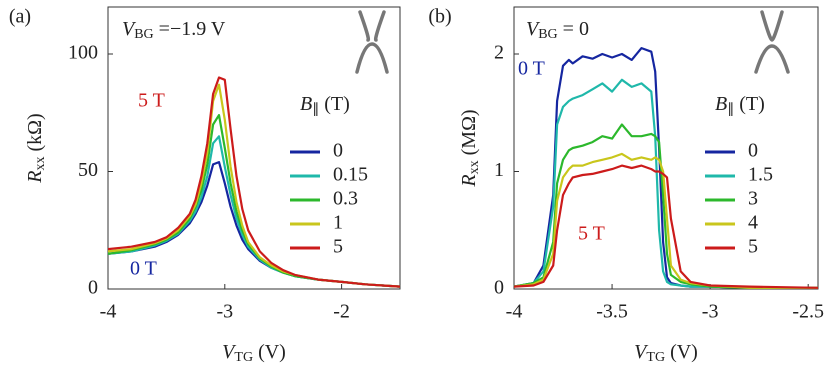 The image size is (830, 368). Describe the element at coordinates (20, 17) in the screenshot. I see `panel-label: (a)` at that location.